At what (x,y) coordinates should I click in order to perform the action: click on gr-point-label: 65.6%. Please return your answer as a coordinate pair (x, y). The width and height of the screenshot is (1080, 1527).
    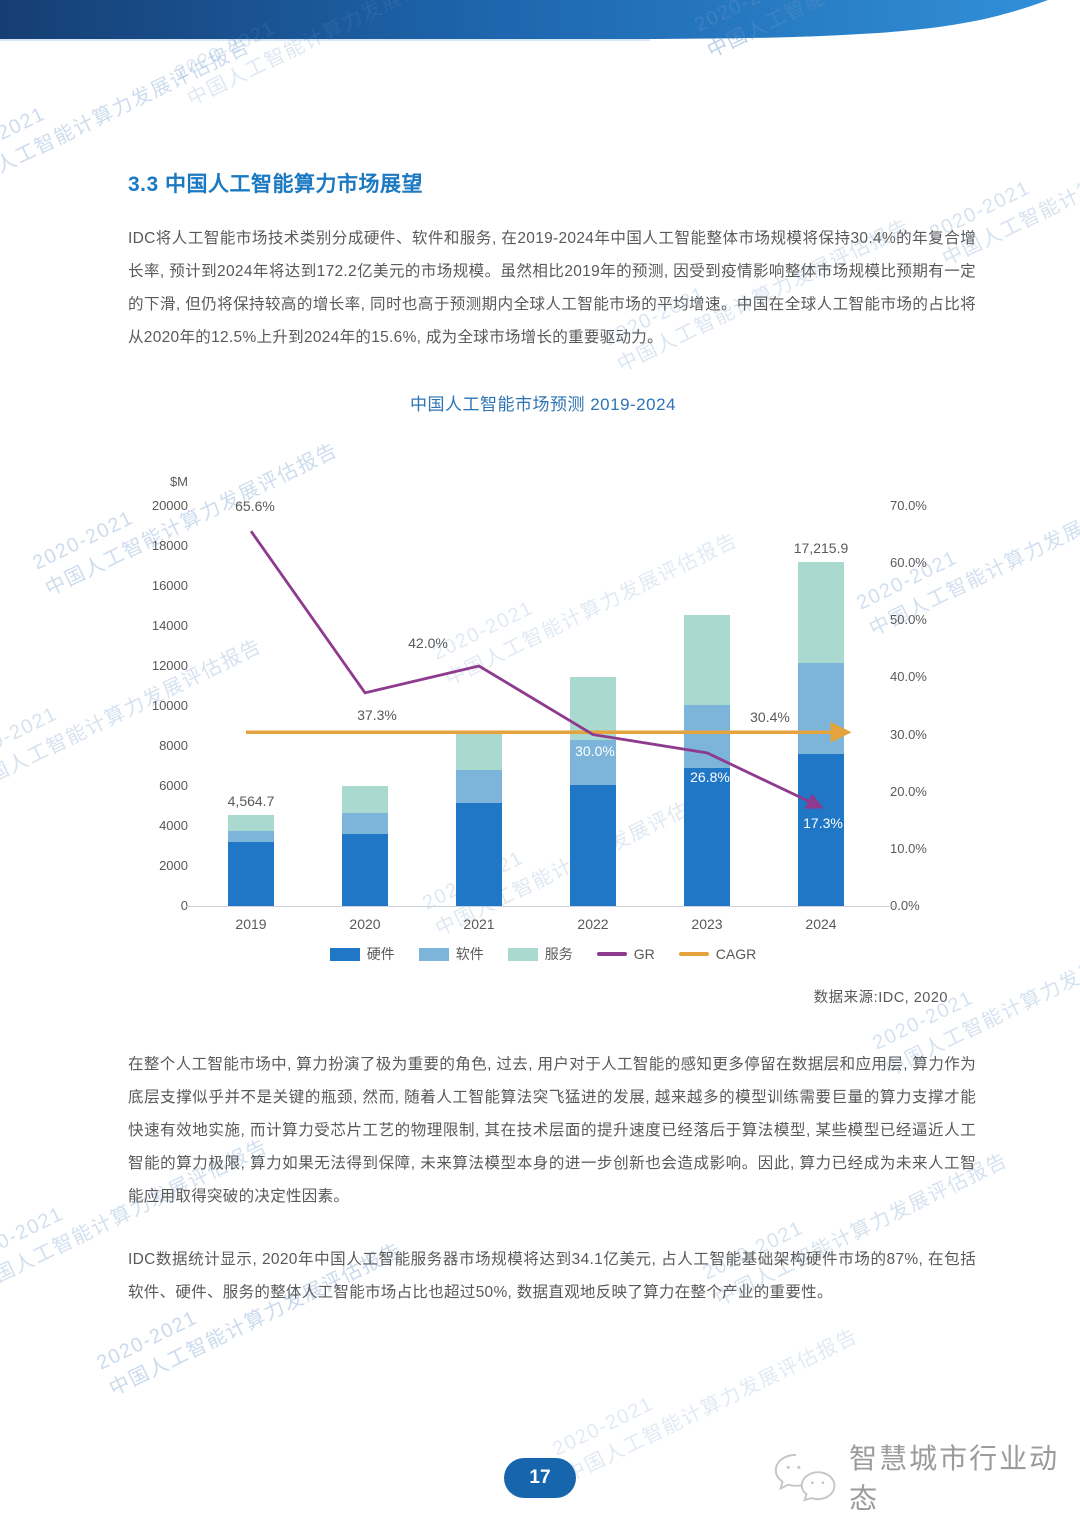
    Looking at the image, I should click on (255, 506).